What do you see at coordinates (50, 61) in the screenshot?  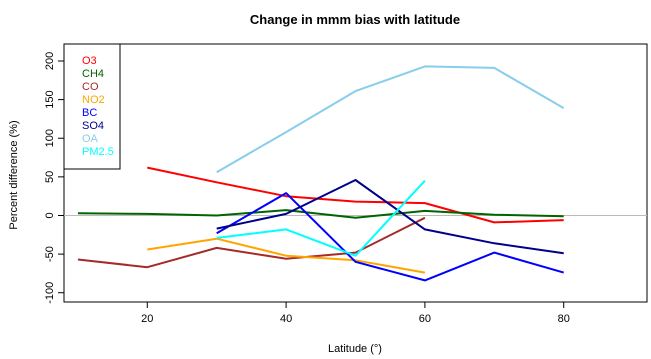 I see `y-tick-label: 200` at bounding box center [50, 61].